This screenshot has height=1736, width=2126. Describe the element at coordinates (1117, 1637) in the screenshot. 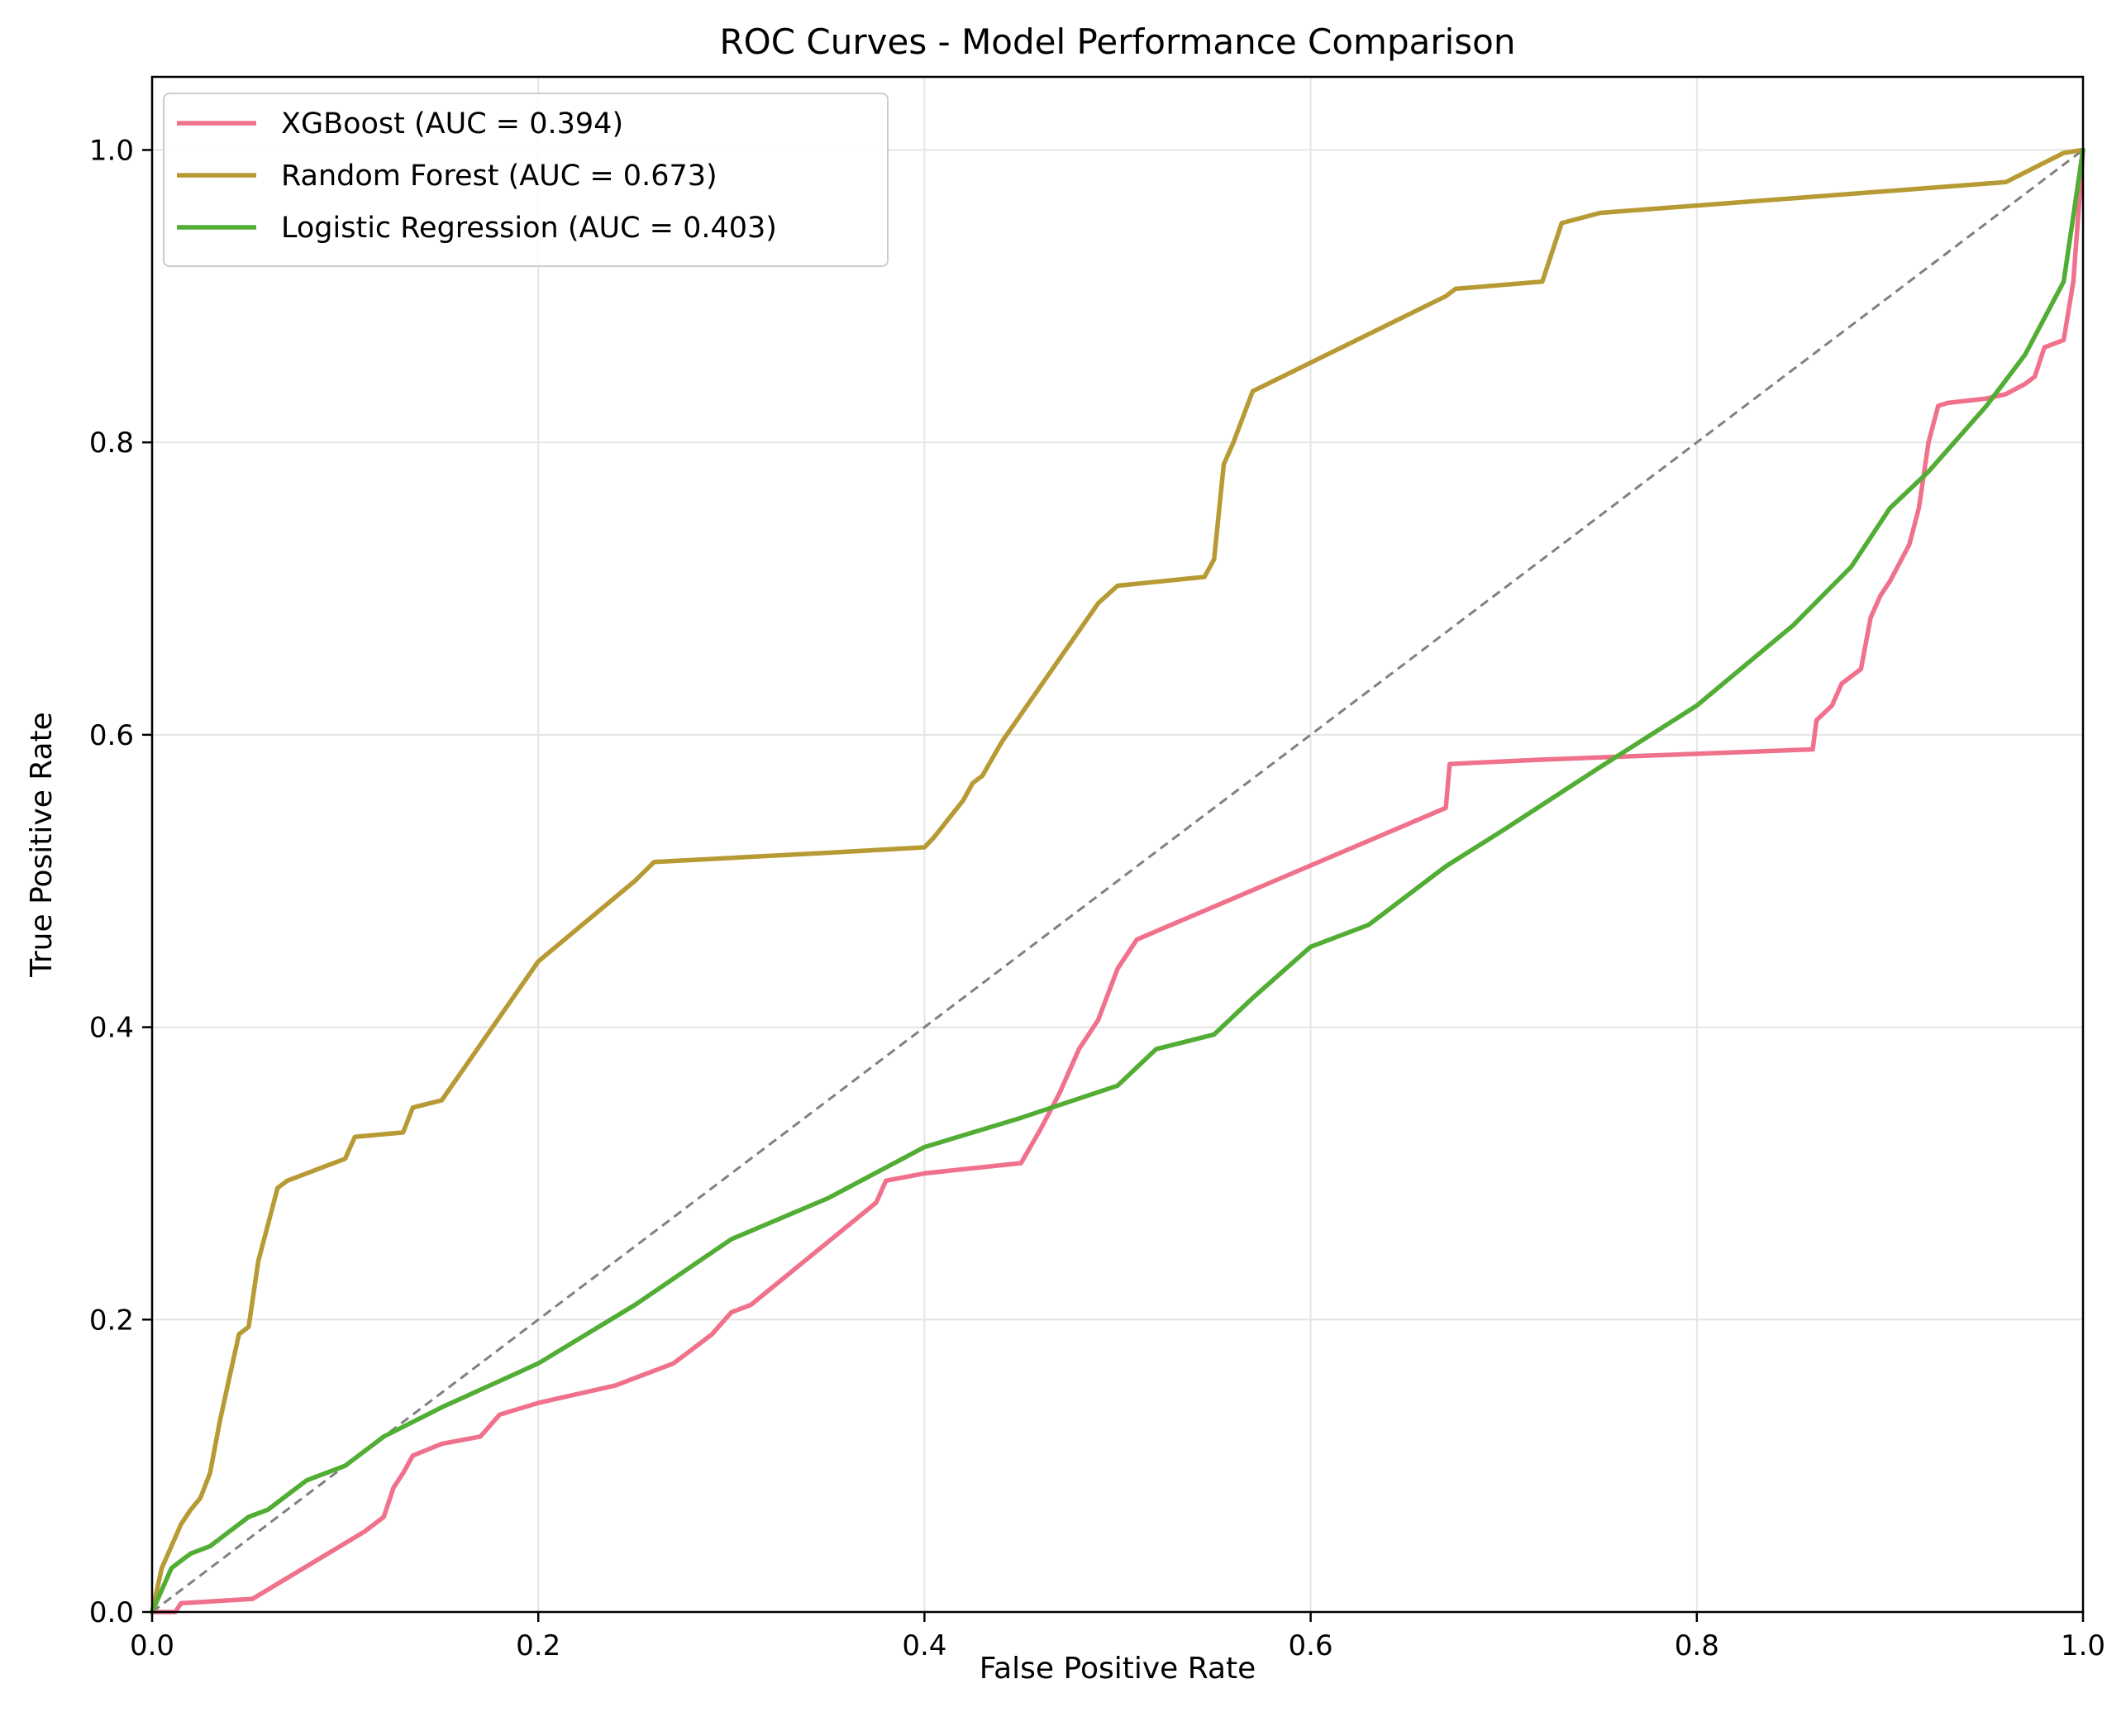

I see `x-axis-ticks: 0.0 0.2 0.4 0.6 0.8 1.0` at that location.